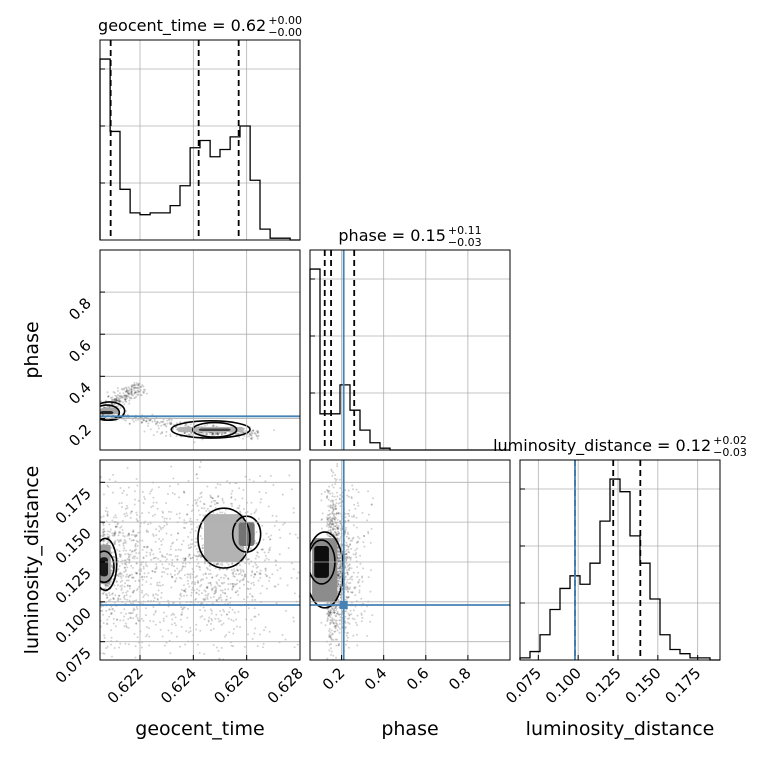 This screenshot has height=760, width=760. Describe the element at coordinates (730, 440) in the screenshot. I see `title-plus: +0.02` at that location.